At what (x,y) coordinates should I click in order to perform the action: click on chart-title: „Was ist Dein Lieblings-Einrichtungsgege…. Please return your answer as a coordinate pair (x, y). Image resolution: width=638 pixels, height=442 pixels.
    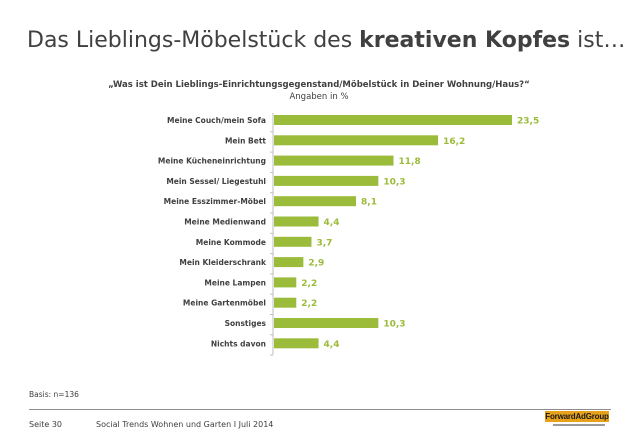
    Looking at the image, I should click on (319, 85).